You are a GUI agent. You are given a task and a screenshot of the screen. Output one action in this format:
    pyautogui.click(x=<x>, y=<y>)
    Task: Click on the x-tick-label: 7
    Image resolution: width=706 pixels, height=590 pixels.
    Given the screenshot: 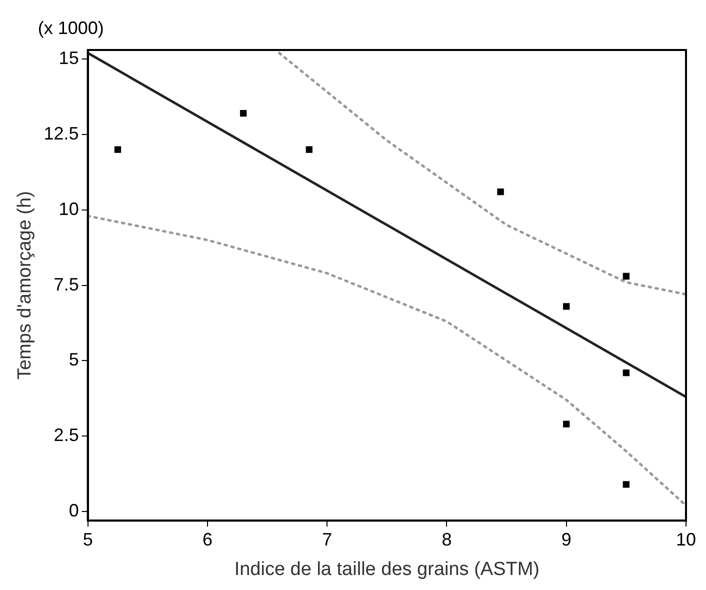 What is the action you would take?
    pyautogui.click(x=327, y=539)
    